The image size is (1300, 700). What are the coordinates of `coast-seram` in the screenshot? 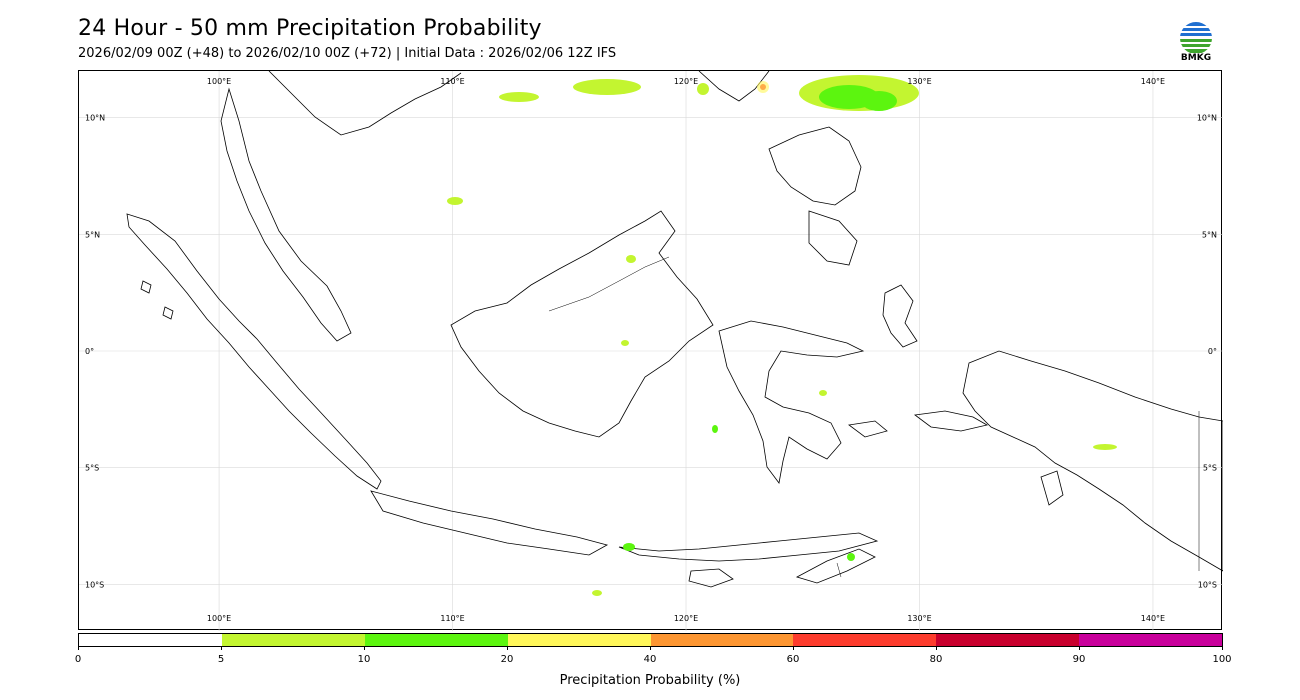 It's located at (951, 421).